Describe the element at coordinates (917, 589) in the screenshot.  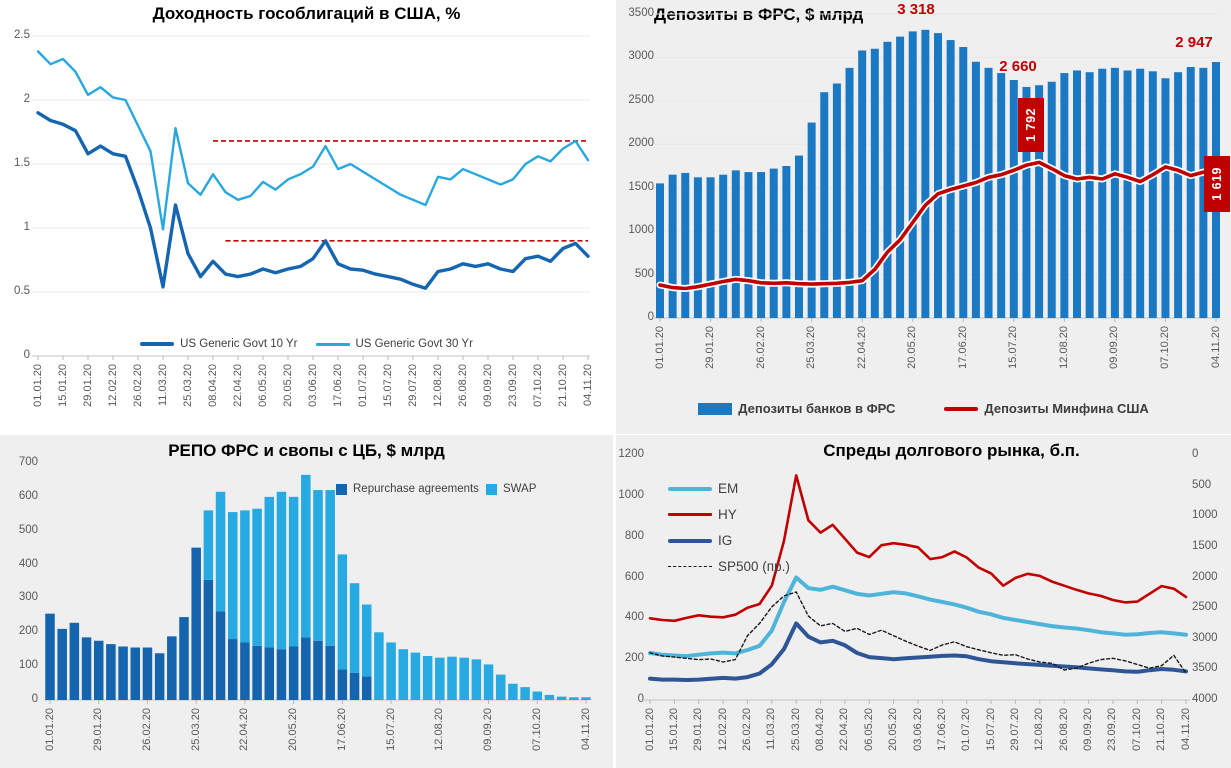
I see `spreads-plot` at that location.